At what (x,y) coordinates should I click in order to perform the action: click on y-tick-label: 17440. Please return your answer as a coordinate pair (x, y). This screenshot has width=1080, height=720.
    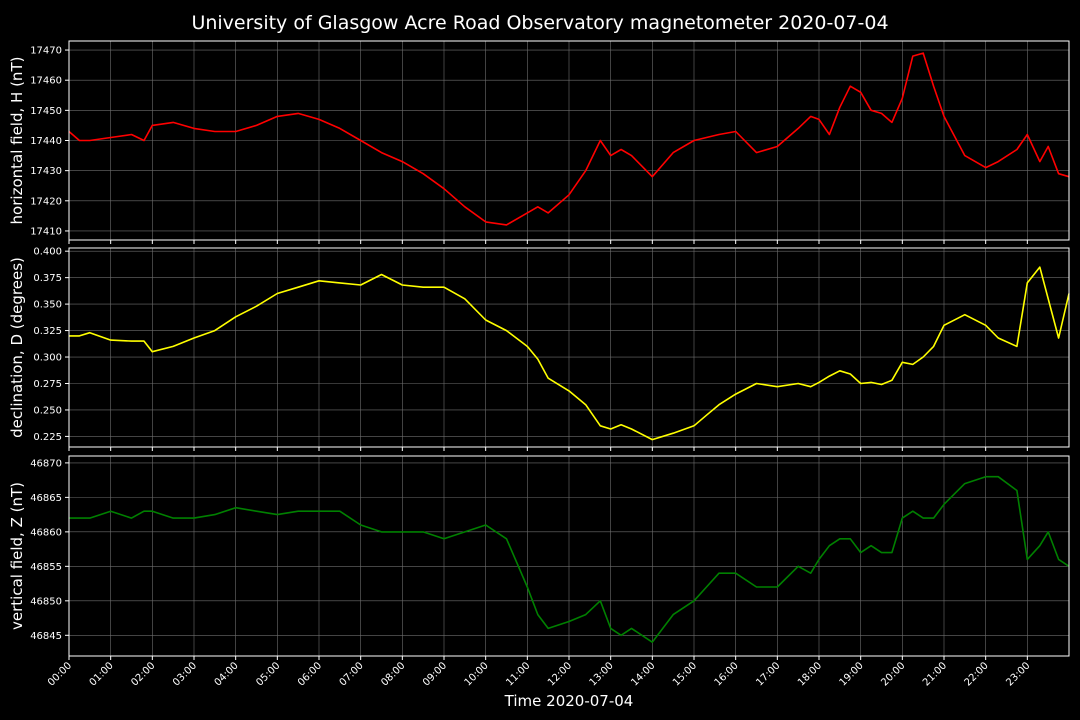
    Looking at the image, I should click on (46, 141).